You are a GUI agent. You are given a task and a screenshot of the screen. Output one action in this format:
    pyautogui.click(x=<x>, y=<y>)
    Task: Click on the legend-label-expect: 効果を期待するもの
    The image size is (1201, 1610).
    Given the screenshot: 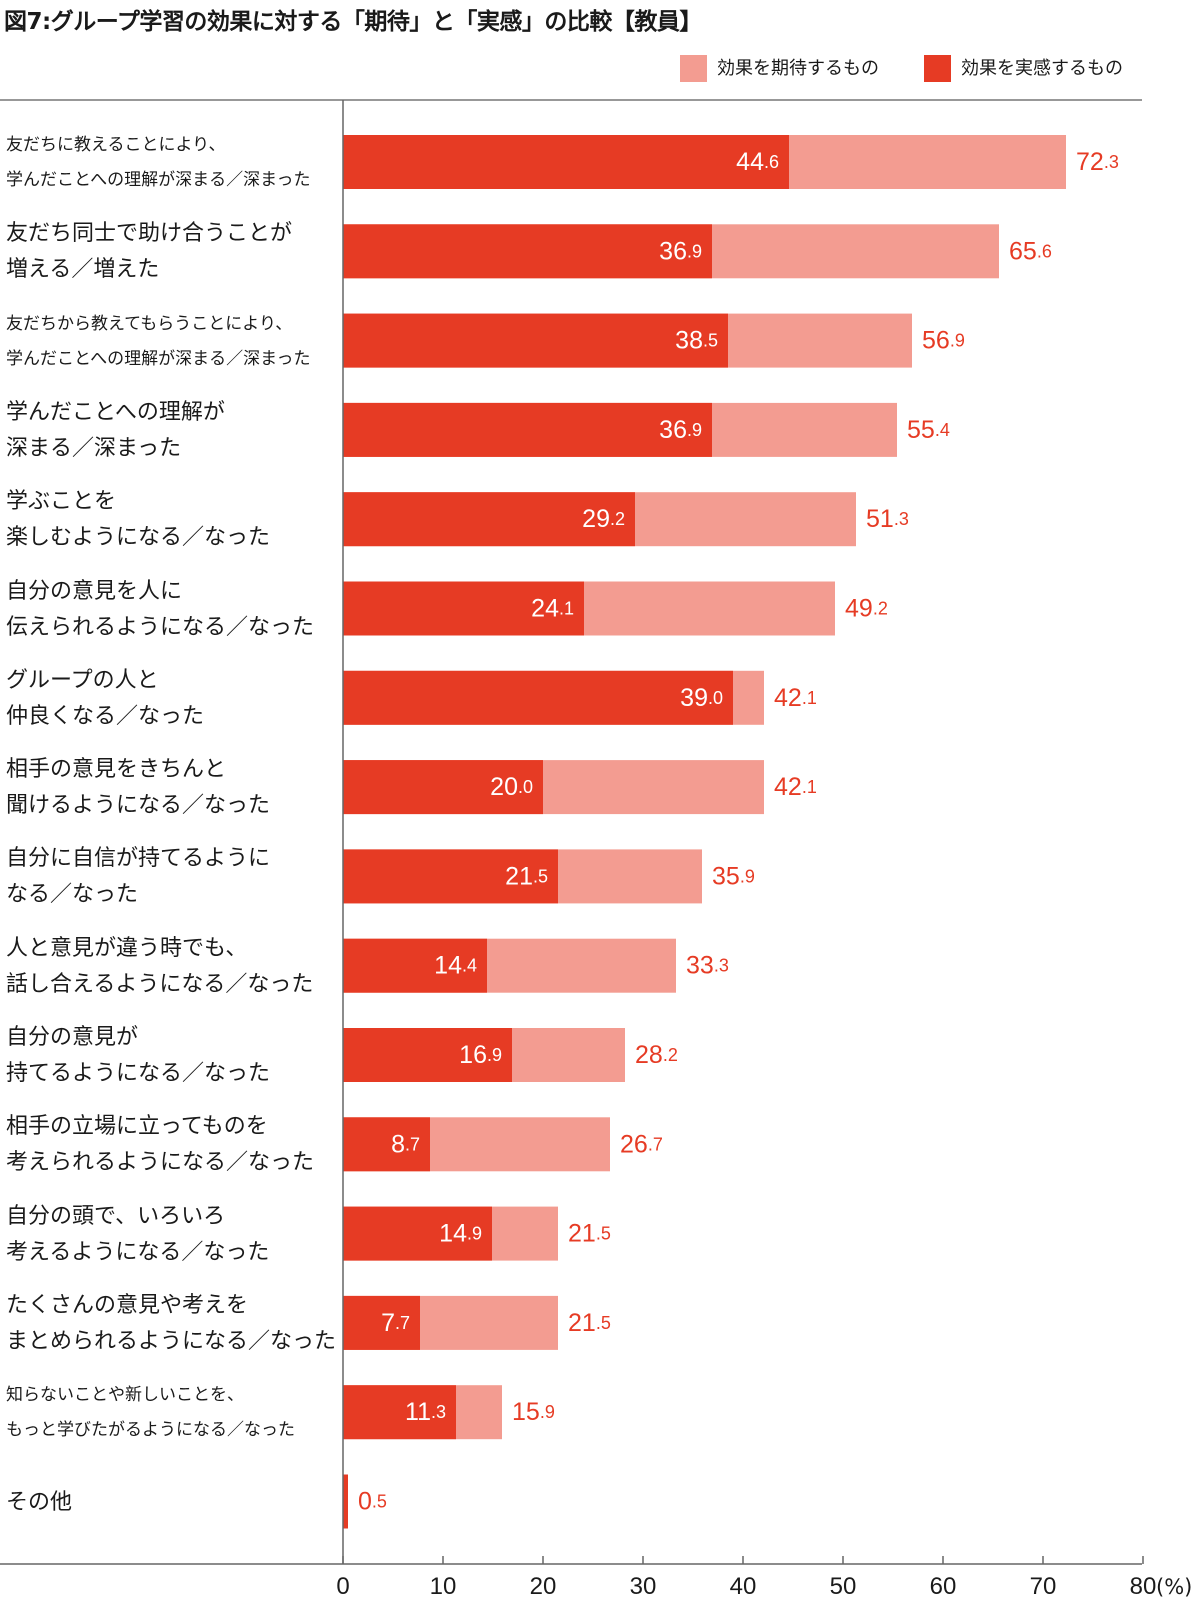 What is the action you would take?
    pyautogui.click(x=798, y=68)
    